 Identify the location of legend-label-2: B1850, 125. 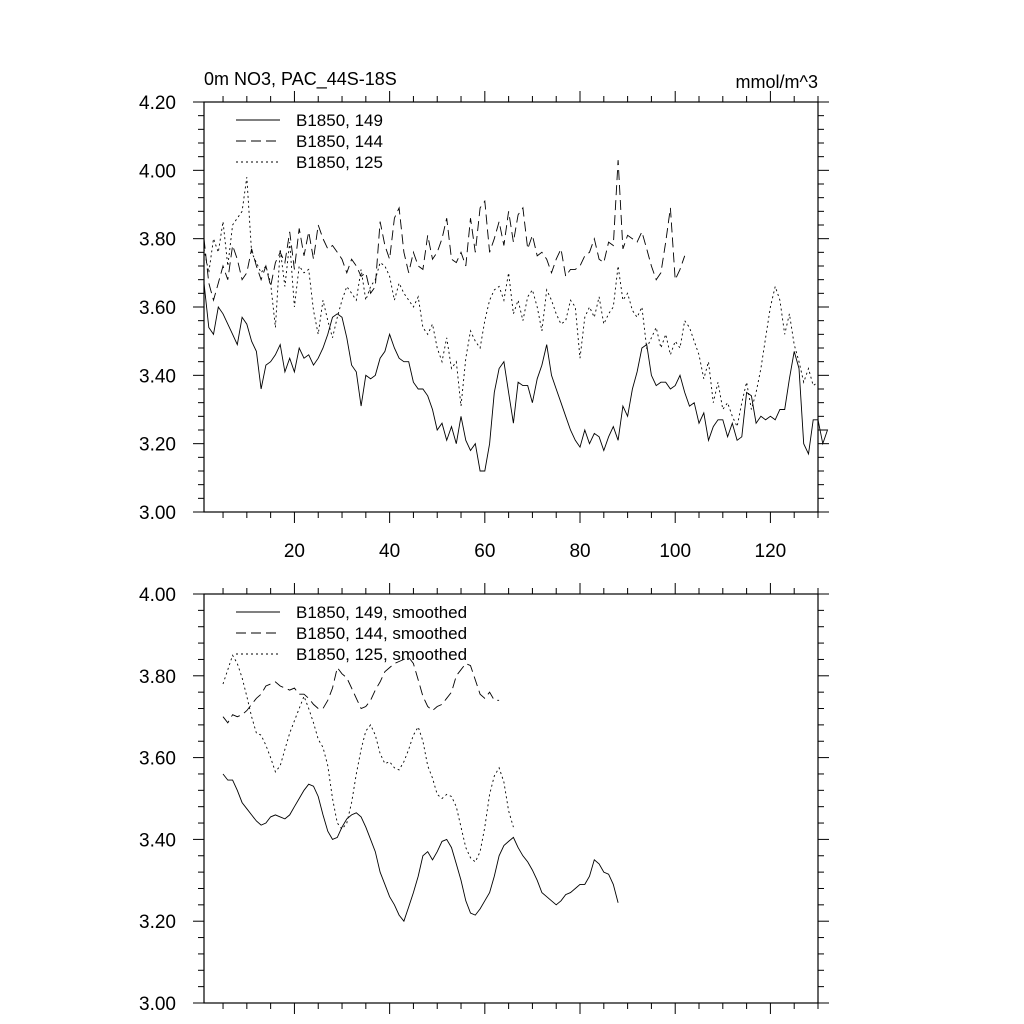
(339, 162).